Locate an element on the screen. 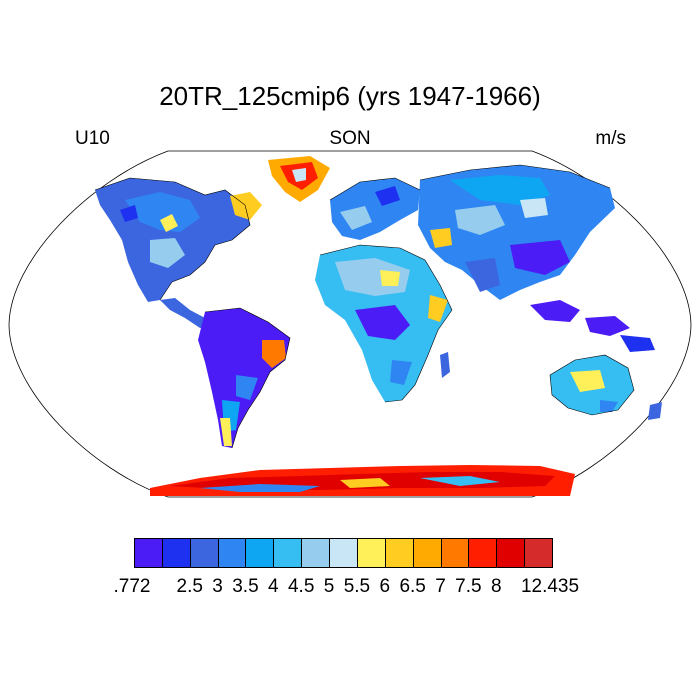  map-title: 20TR_125cmip6 (yrs 1947-1966) is located at coordinates (350, 96).